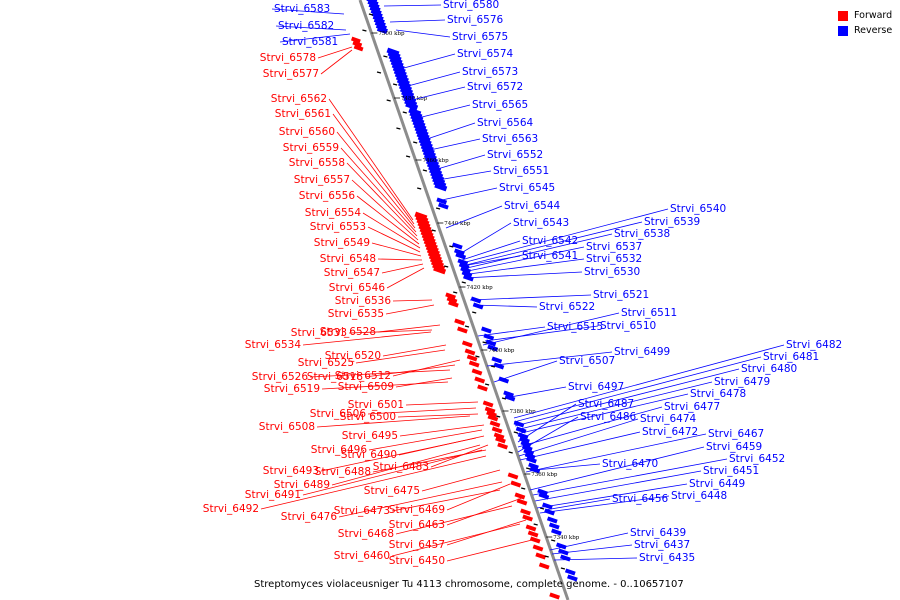 This screenshot has height=600, width=900. I want to click on reverse-gene-label: Strvi_6515, so click(575, 327).